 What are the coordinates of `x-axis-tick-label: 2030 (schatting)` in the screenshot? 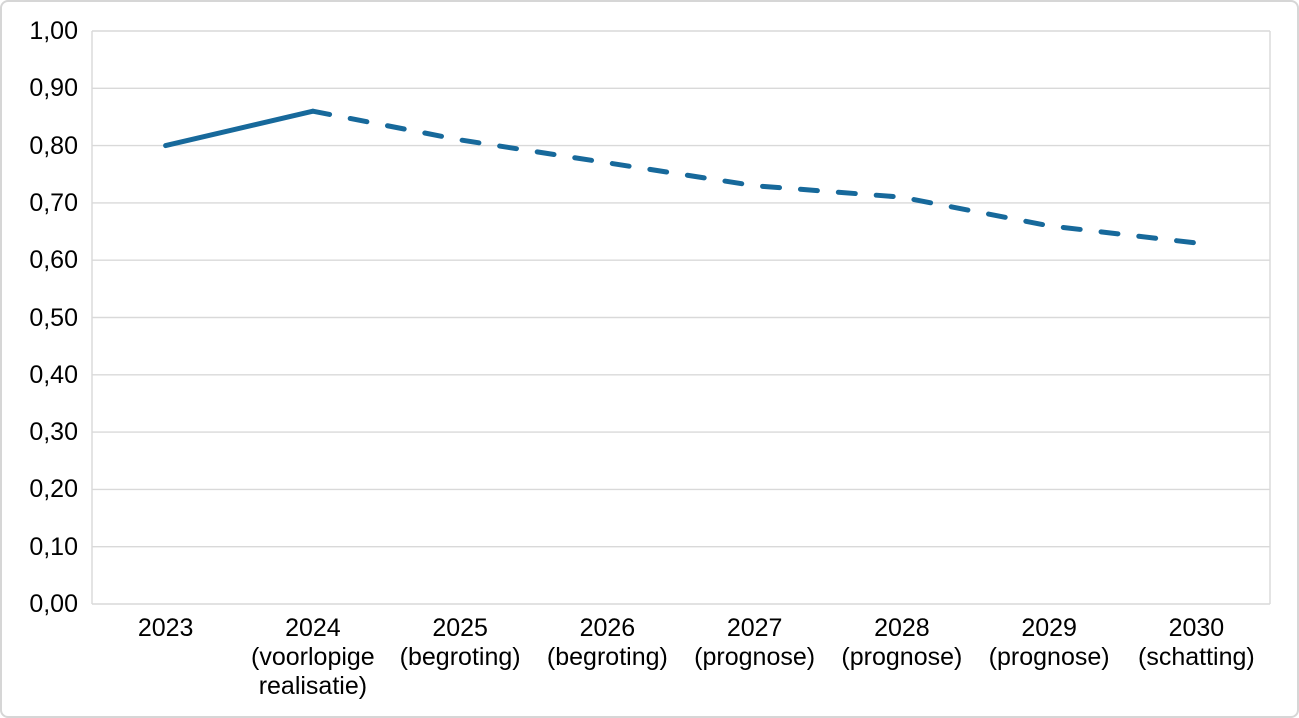 It's located at (1196, 643).